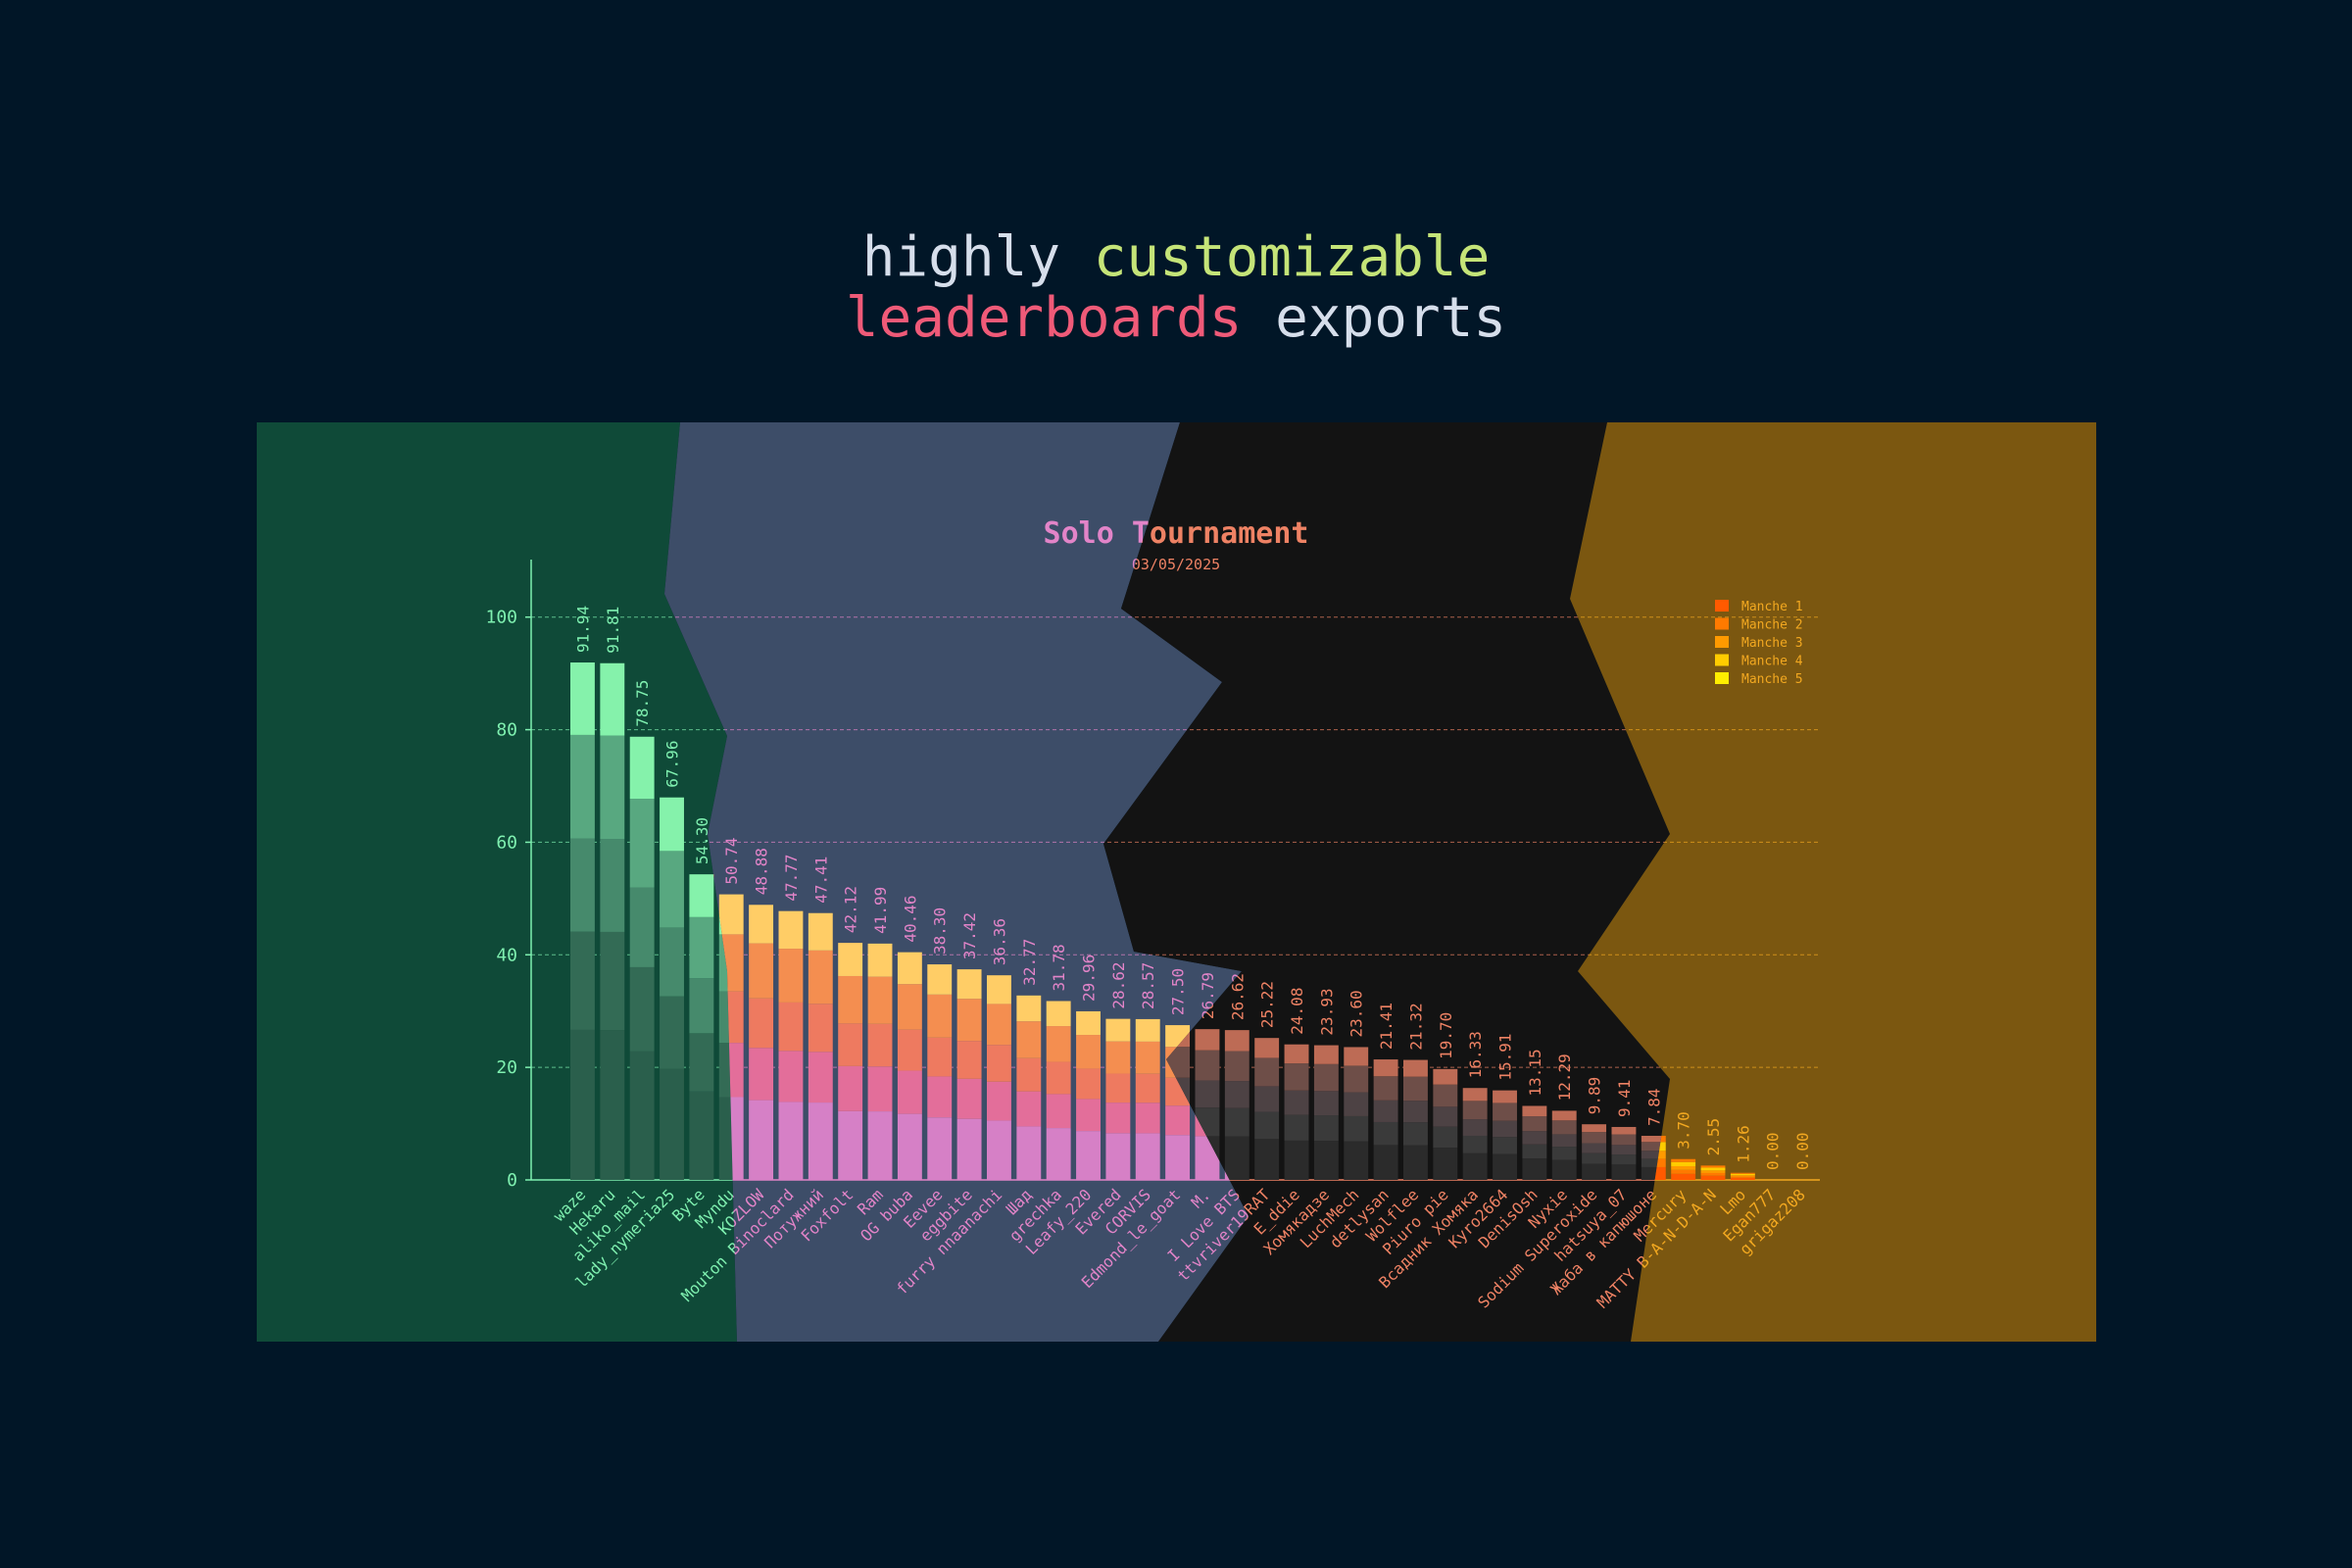 This screenshot has width=2352, height=1568. What do you see at coordinates (1833, 882) in the screenshot?
I see `background-region-amber` at bounding box center [1833, 882].